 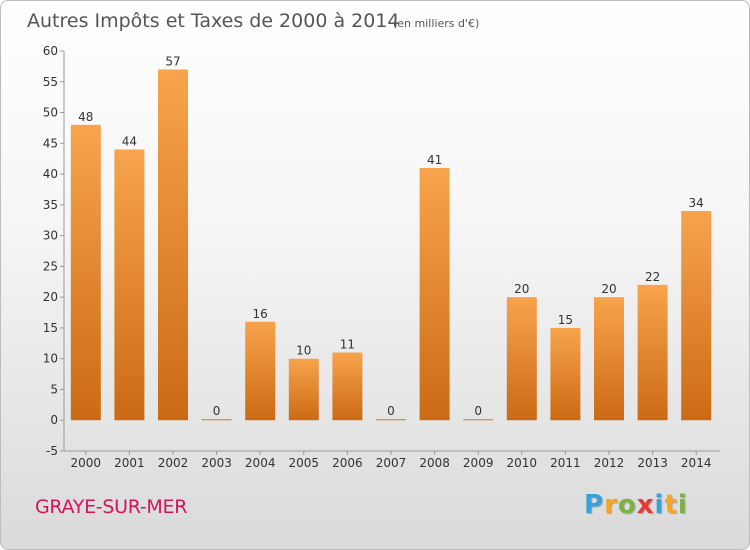 What do you see at coordinates (304, 463) in the screenshot?
I see `x-tick-label: 2005` at bounding box center [304, 463].